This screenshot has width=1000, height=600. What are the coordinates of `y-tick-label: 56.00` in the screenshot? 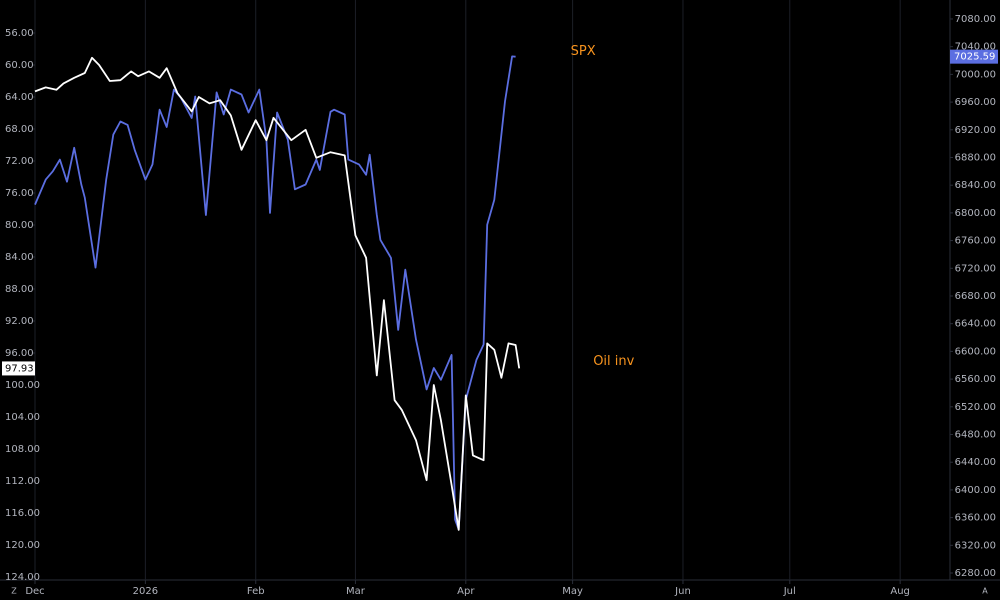 It's located at (19, 33).